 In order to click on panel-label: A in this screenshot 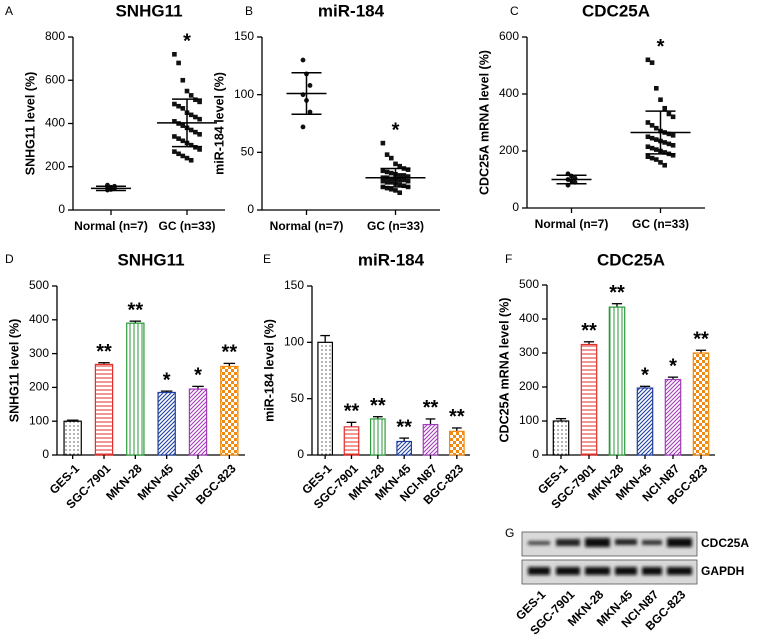, I will do `click(9, 11)`.